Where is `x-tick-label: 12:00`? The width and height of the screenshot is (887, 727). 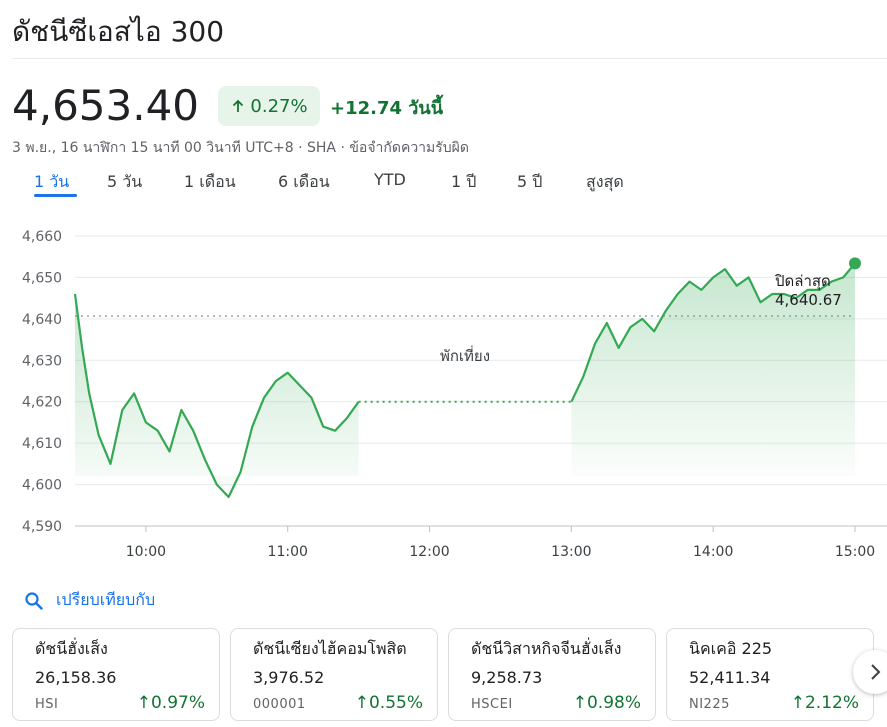
x-tick-label: 12:00 is located at coordinates (429, 552).